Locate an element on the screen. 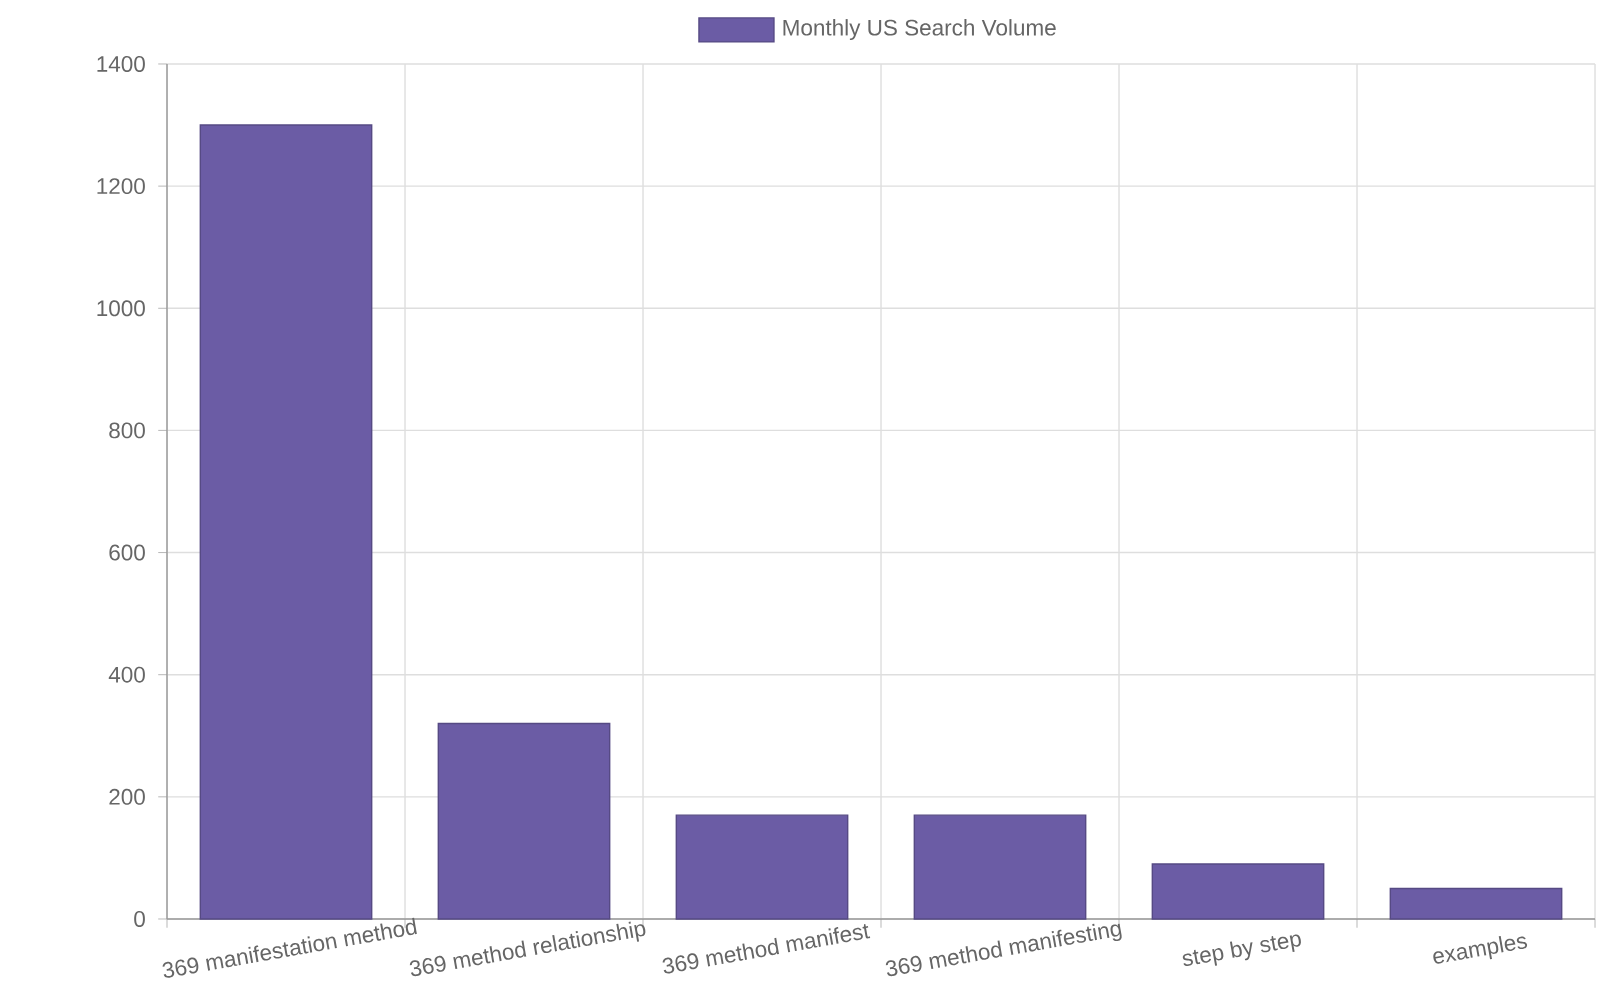 The height and width of the screenshot is (1000, 1600). y-tick-label: 400 is located at coordinates (126, 674).